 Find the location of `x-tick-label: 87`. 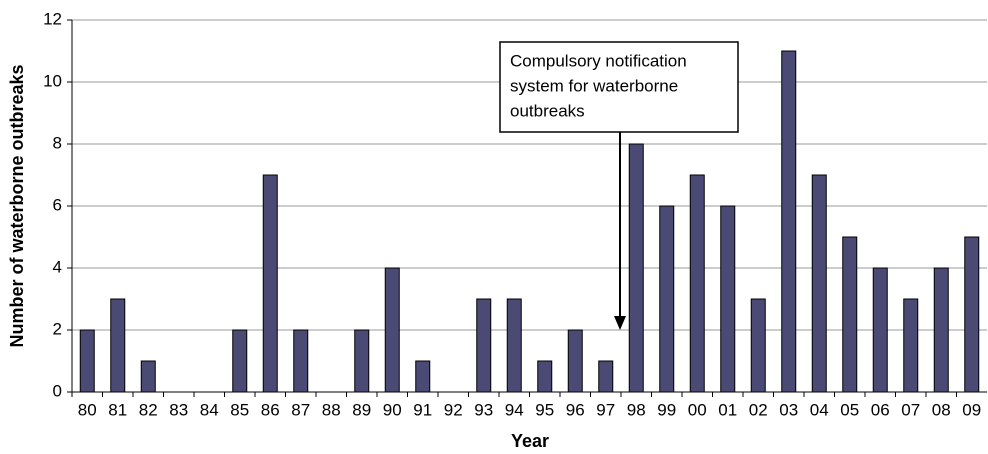

x-tick-label: 87 is located at coordinates (300, 409).